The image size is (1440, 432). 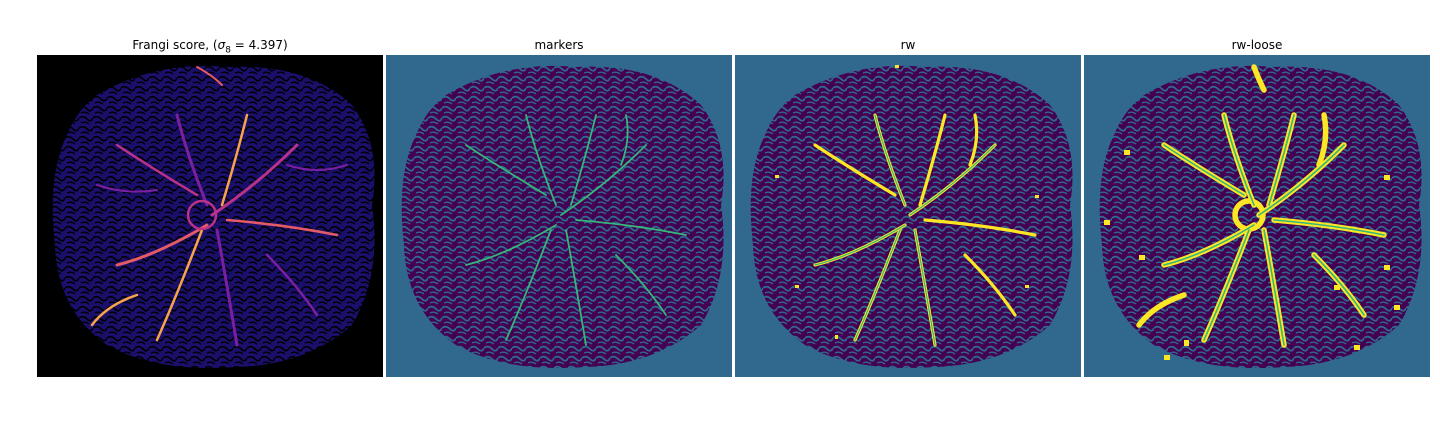 What do you see at coordinates (210, 47) in the screenshot?
I see `frangi-panel-title: Frangi score, (σ8 = 4.397)` at bounding box center [210, 47].